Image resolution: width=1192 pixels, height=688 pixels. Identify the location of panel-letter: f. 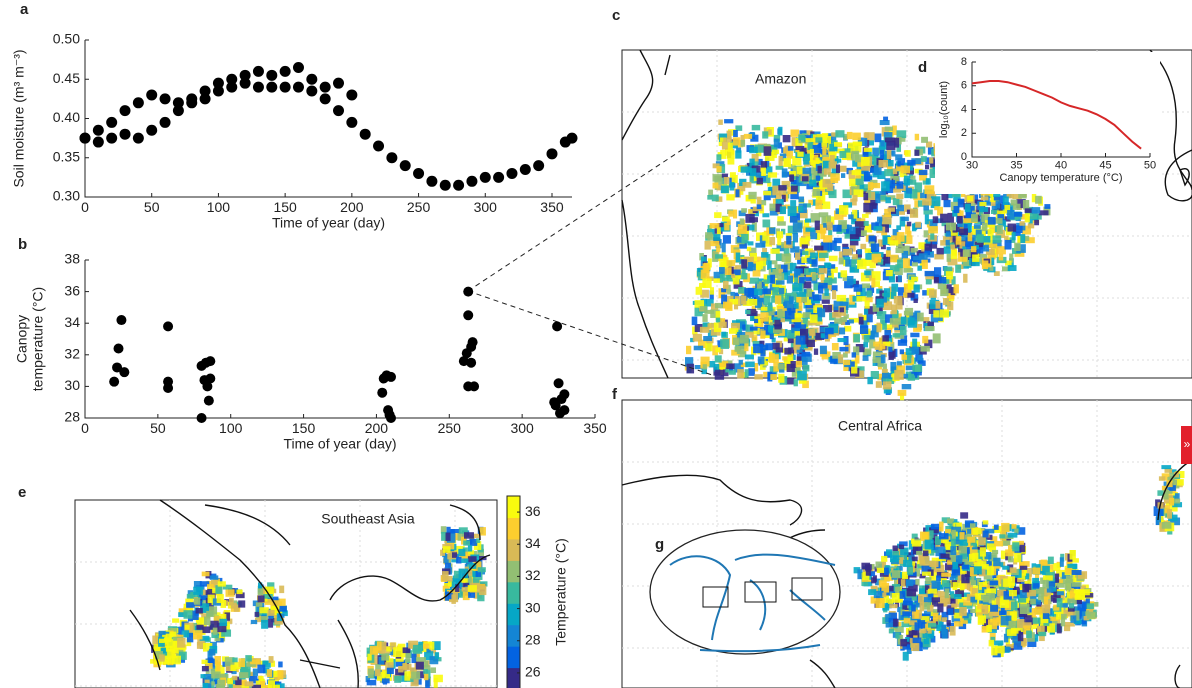
(615, 394).